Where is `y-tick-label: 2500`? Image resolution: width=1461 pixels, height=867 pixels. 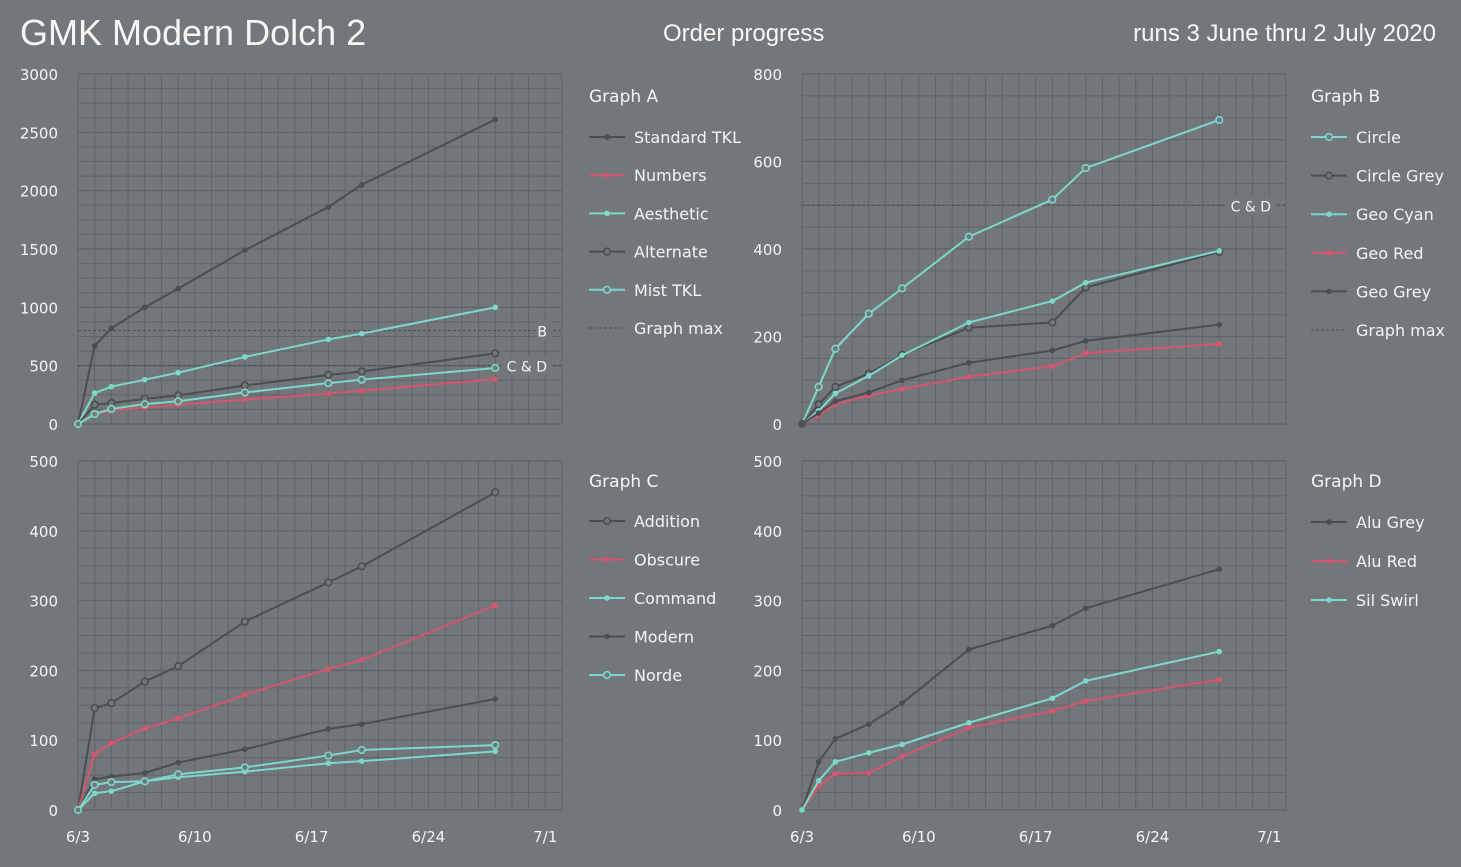 y-tick-label: 2500 is located at coordinates (39, 133).